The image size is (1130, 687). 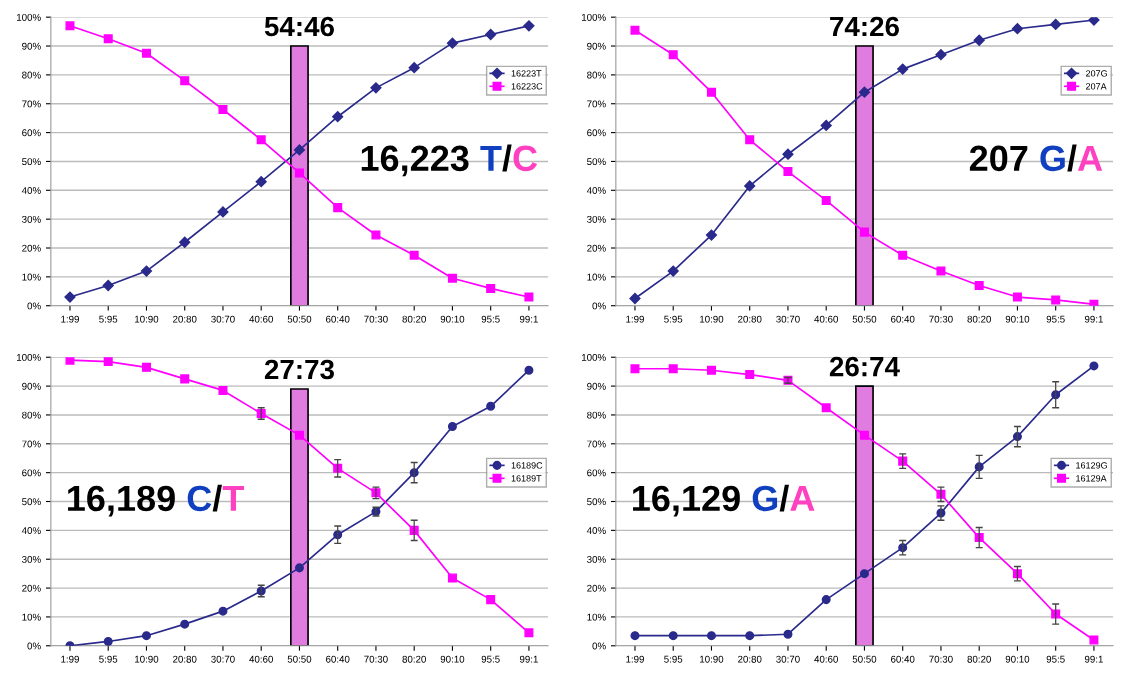 What do you see at coordinates (1093, 319) in the screenshot?
I see `x-tick-label: 99:1` at bounding box center [1093, 319].